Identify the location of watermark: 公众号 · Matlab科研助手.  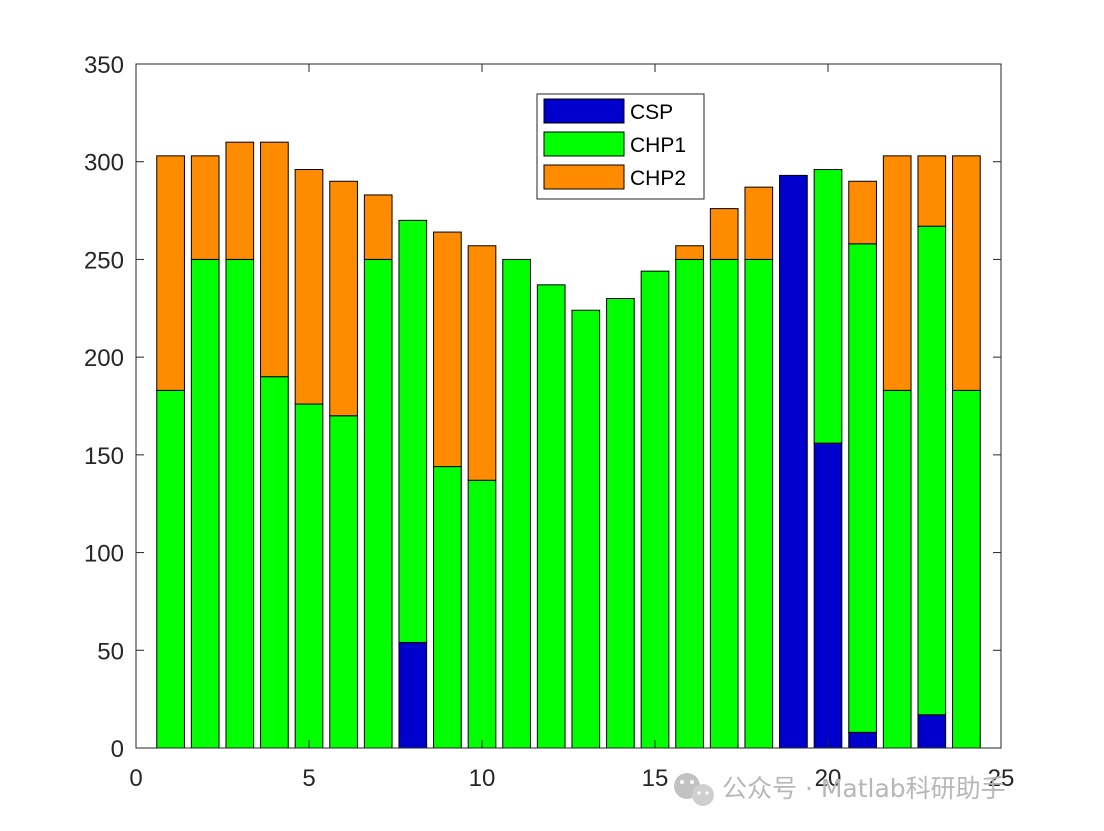
(840, 789).